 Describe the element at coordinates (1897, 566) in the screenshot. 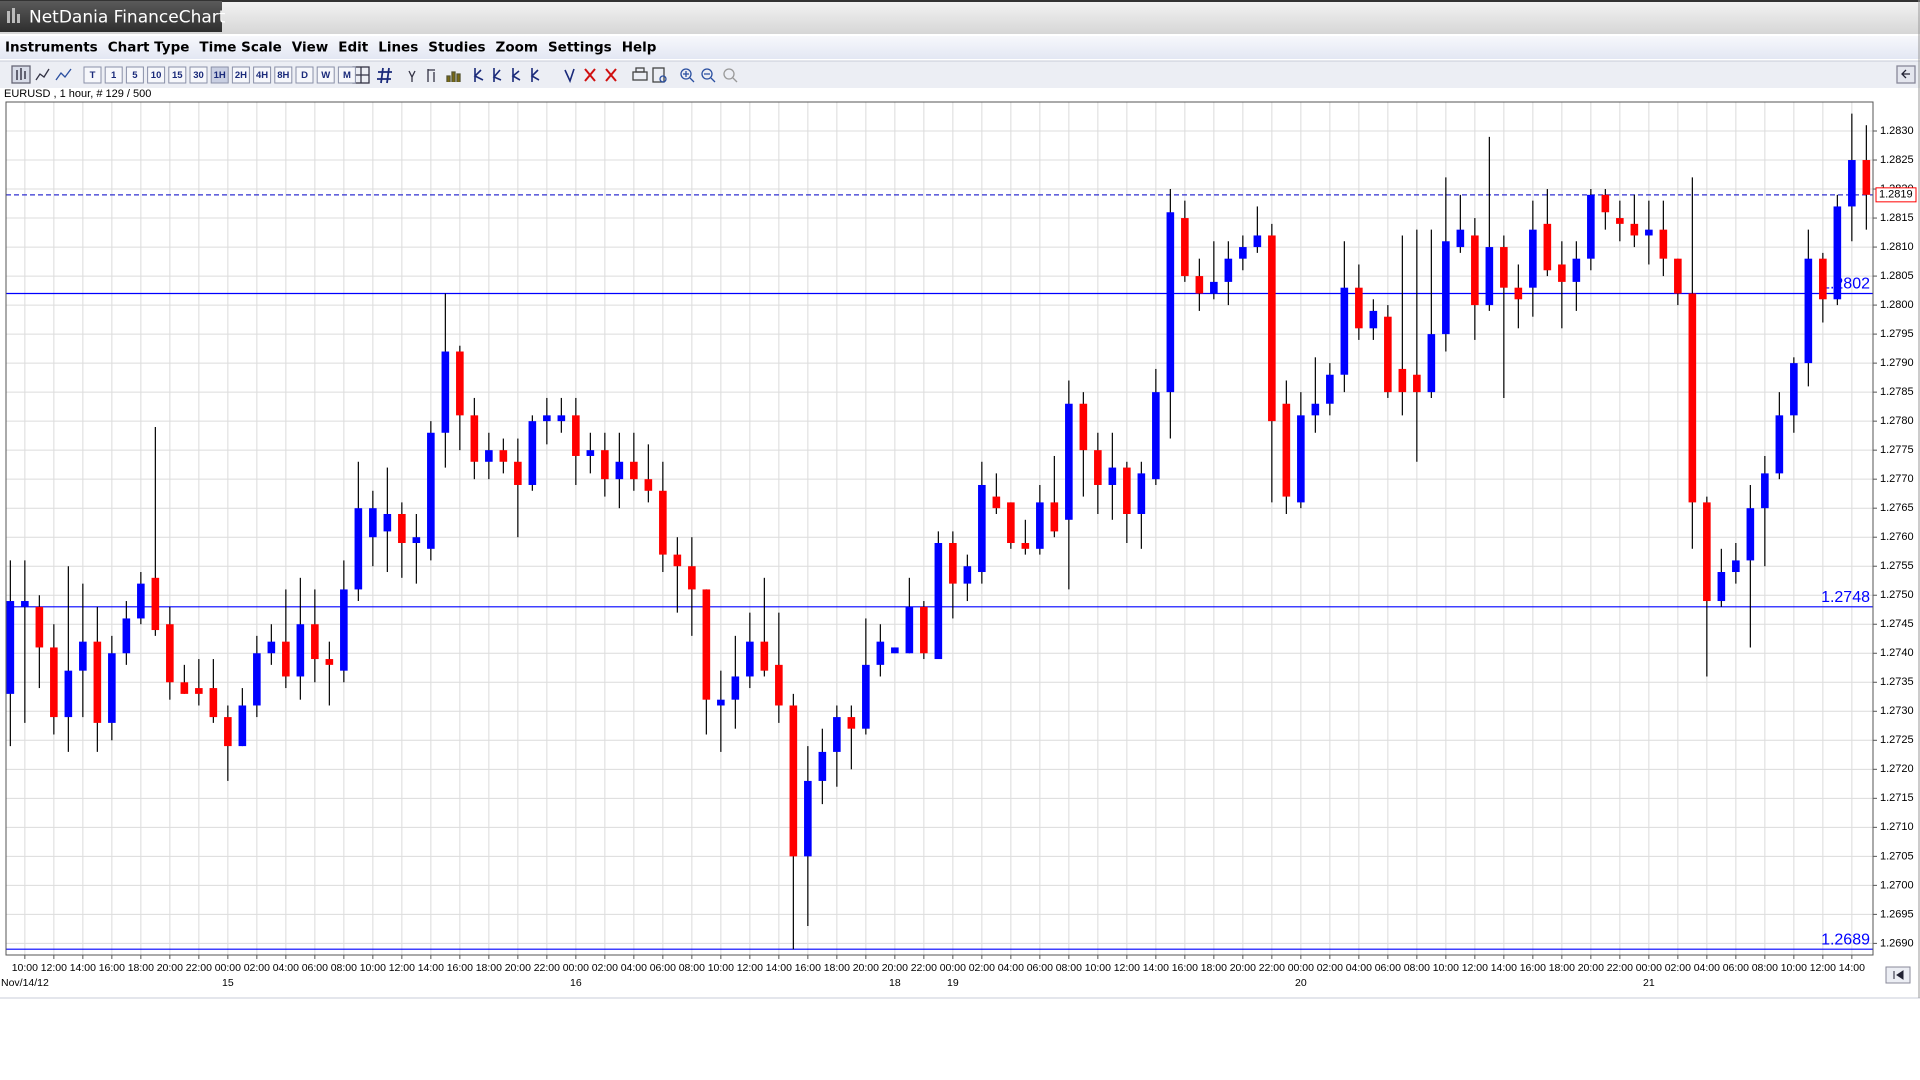

I see `y-tick-label: 1.2755` at that location.